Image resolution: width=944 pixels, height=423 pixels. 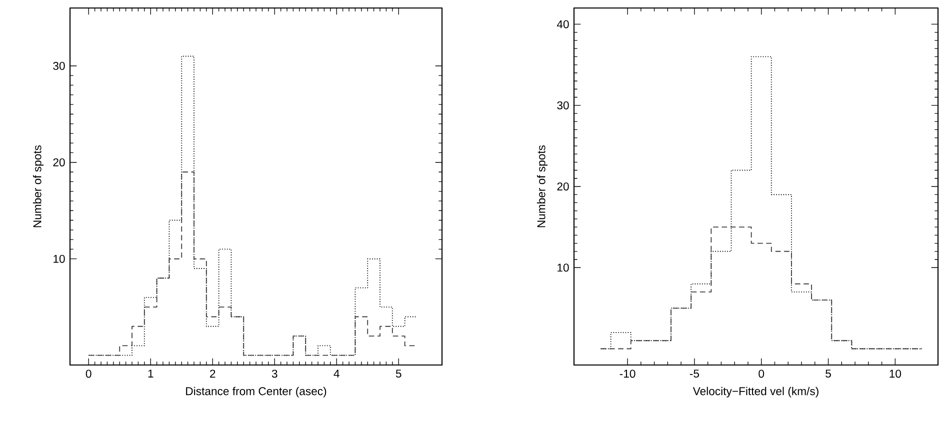 I want to click on x-axis-title: Velocity−Fitted vel (km/s), so click(x=755, y=392).